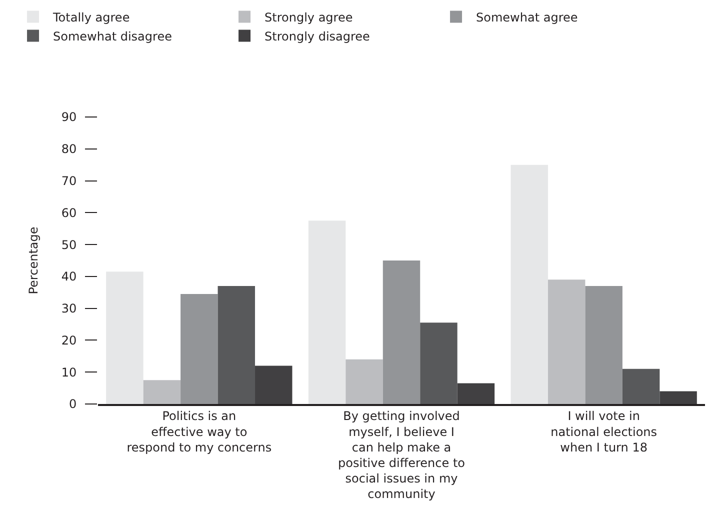  What do you see at coordinates (69, 277) in the screenshot?
I see `y-tick-label: 40` at bounding box center [69, 277].